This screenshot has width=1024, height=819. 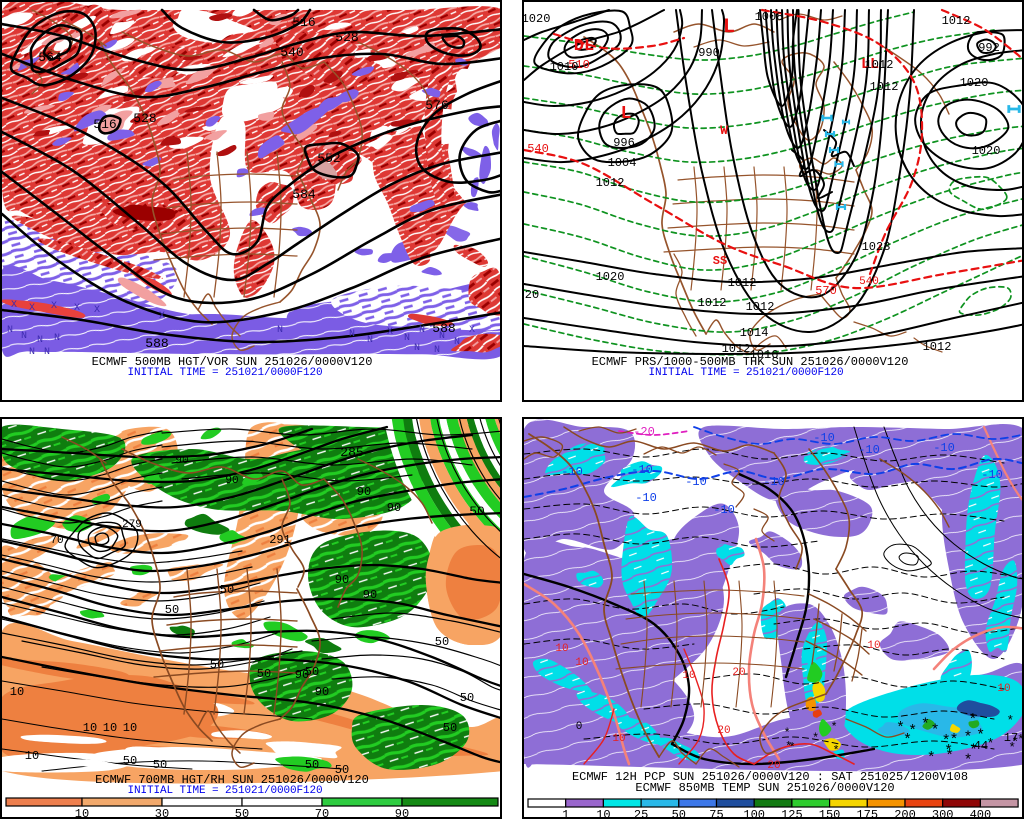 I want to click on svg-text: 1008, so click(x=769, y=17).